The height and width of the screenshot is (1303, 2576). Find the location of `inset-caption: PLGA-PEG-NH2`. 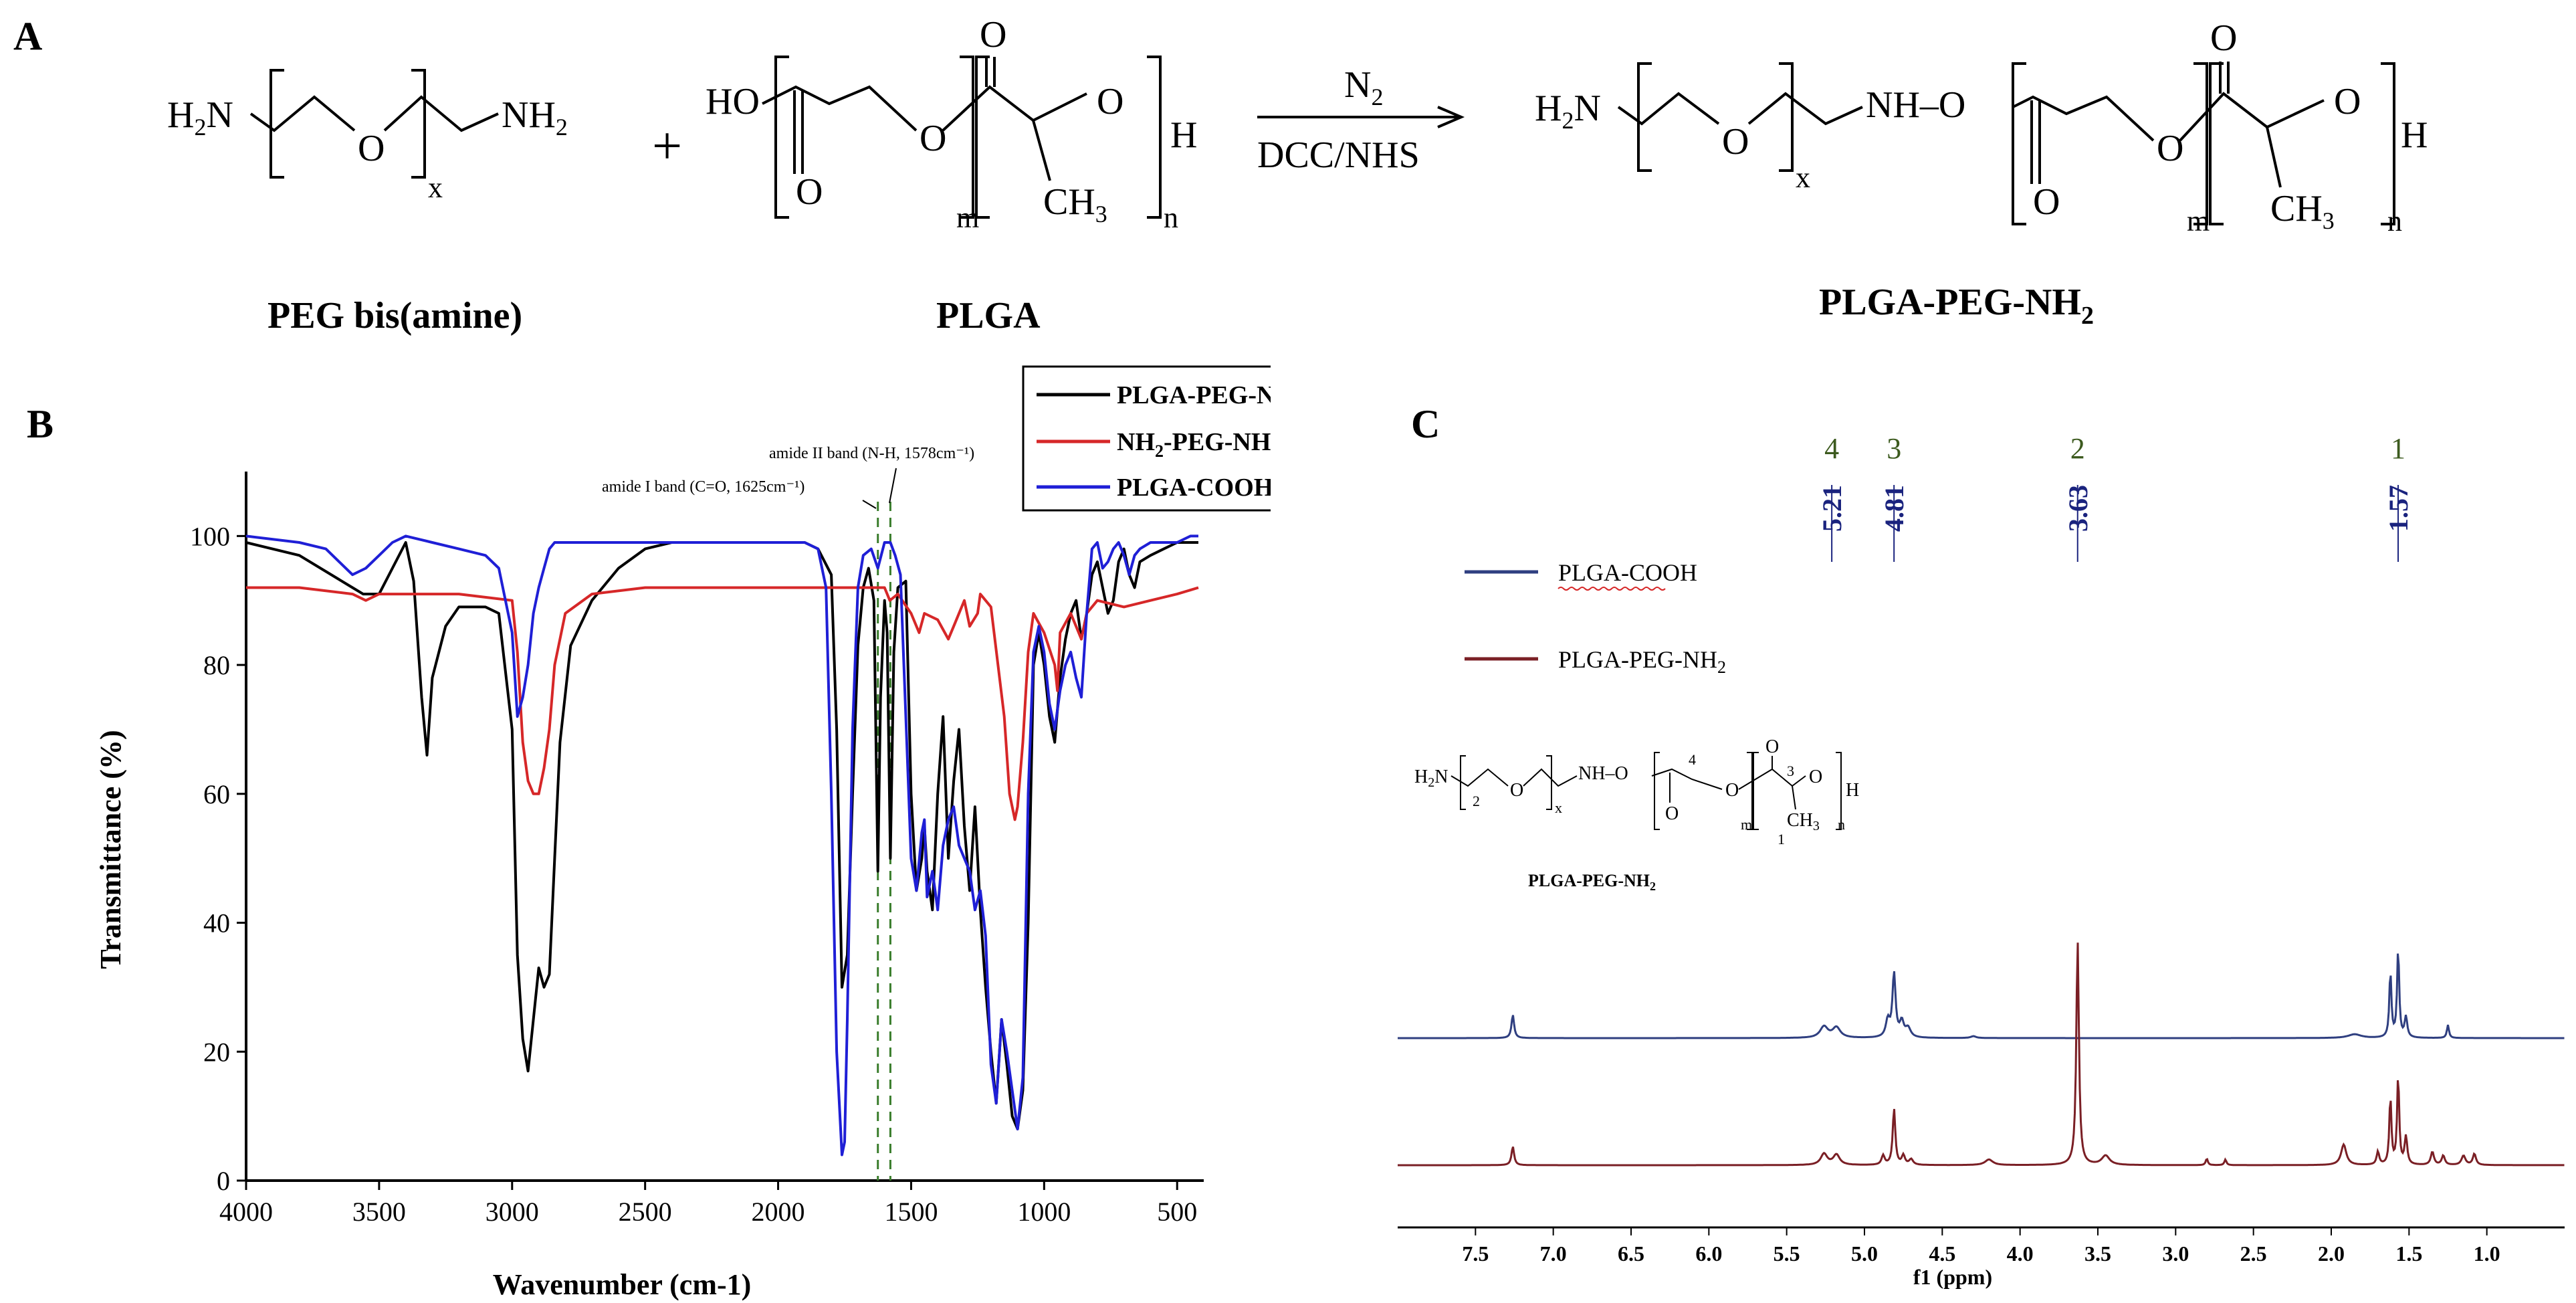

inset-caption: PLGA-PEG-NH2 is located at coordinates (1592, 882).